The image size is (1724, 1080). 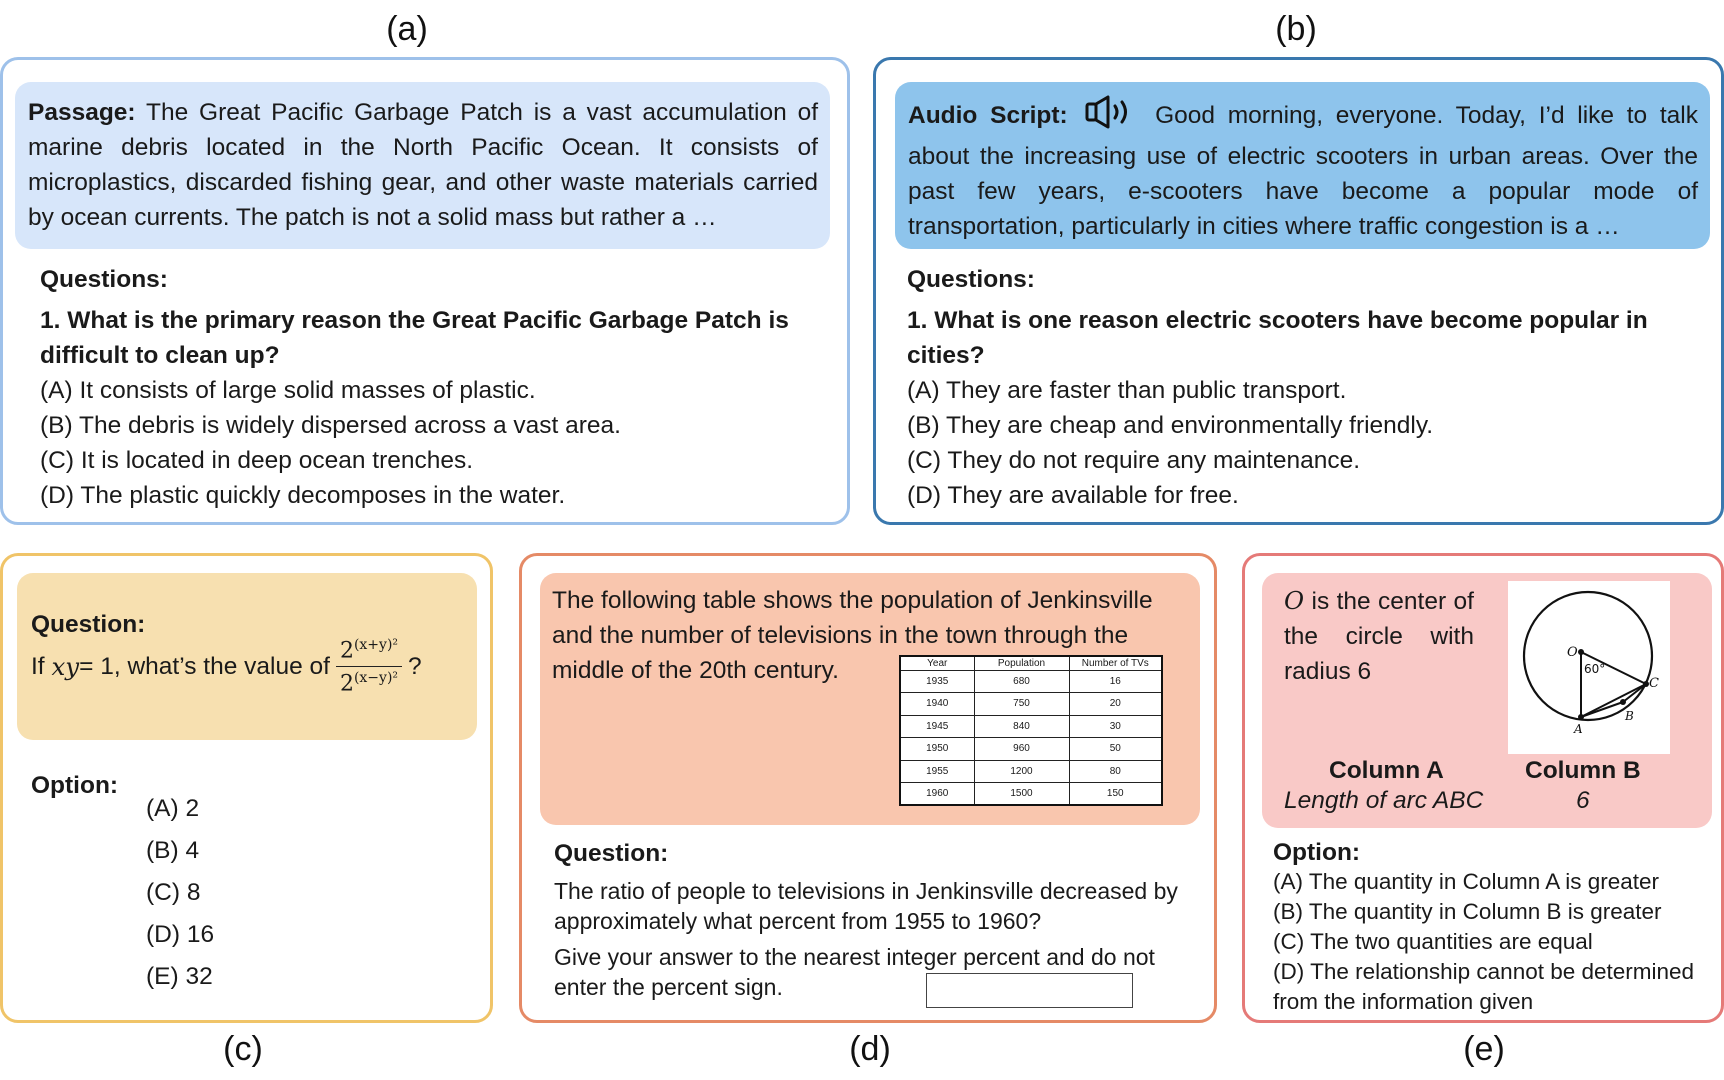 What do you see at coordinates (1115, 749) in the screenshot?
I see `cell: 50` at bounding box center [1115, 749].